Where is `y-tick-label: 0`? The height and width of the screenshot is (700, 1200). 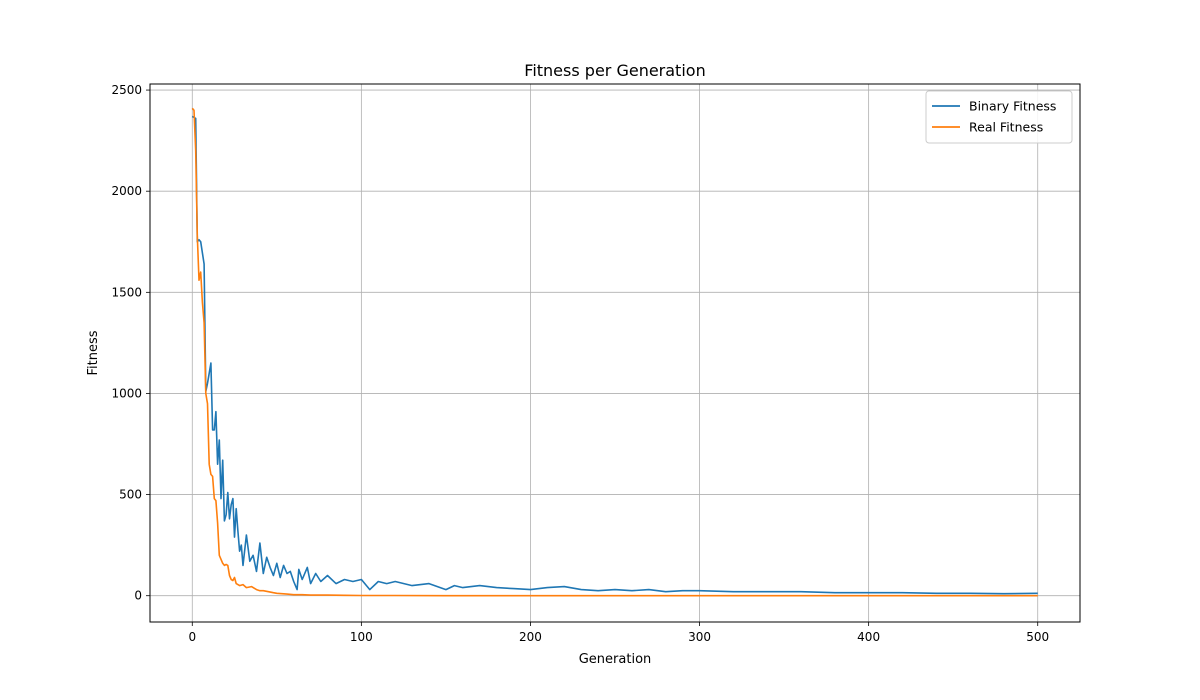
y-tick-label: 0 is located at coordinates (138, 596).